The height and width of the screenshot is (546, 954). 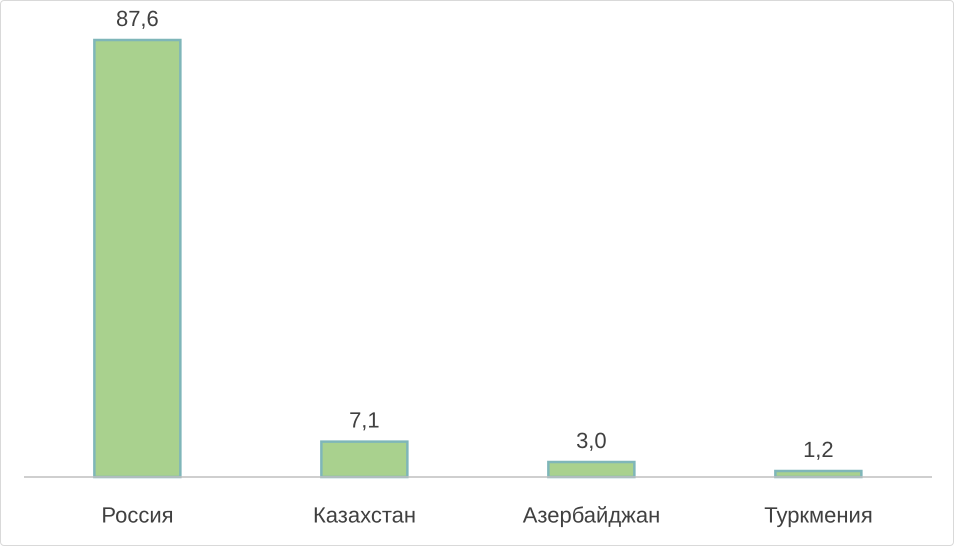 What do you see at coordinates (364, 515) in the screenshot?
I see `x-tick-label: Казахстан` at bounding box center [364, 515].